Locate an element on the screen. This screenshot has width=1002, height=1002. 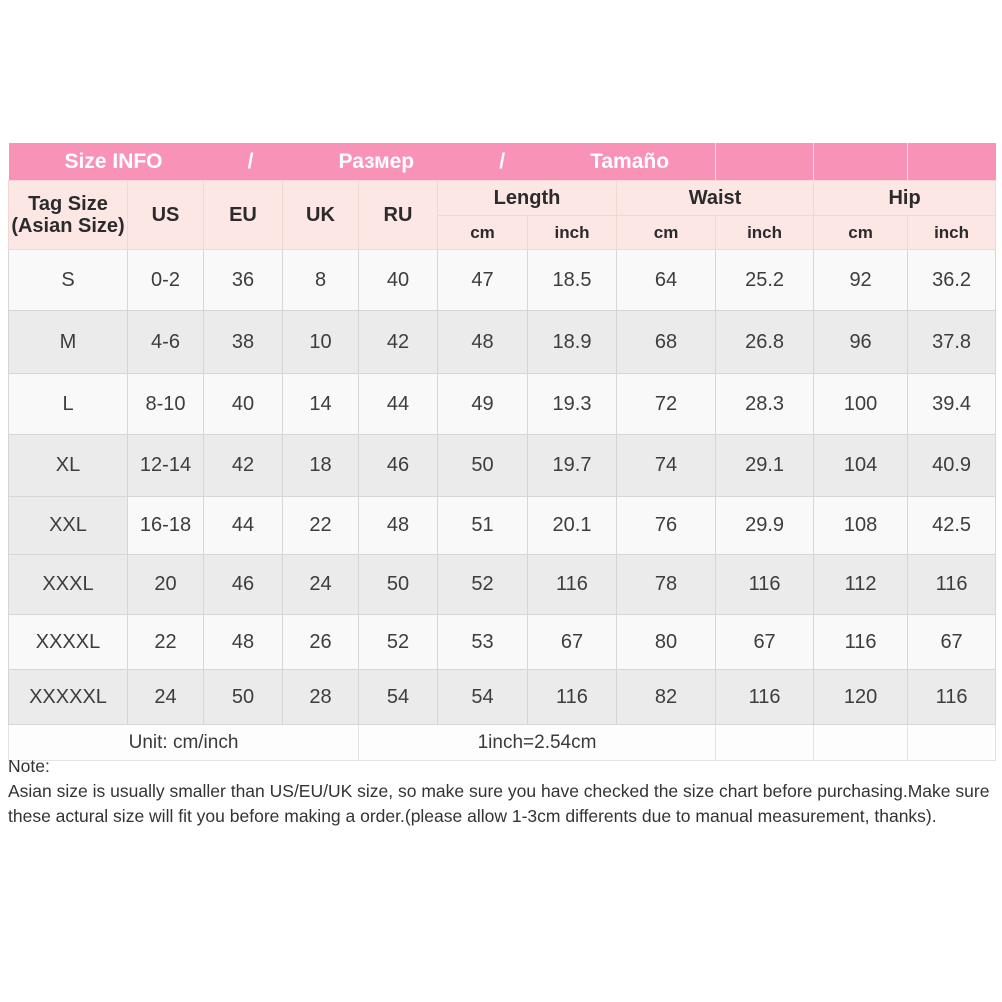
title-row: Size INFO / Размер / Tamaño is located at coordinates (502, 162).